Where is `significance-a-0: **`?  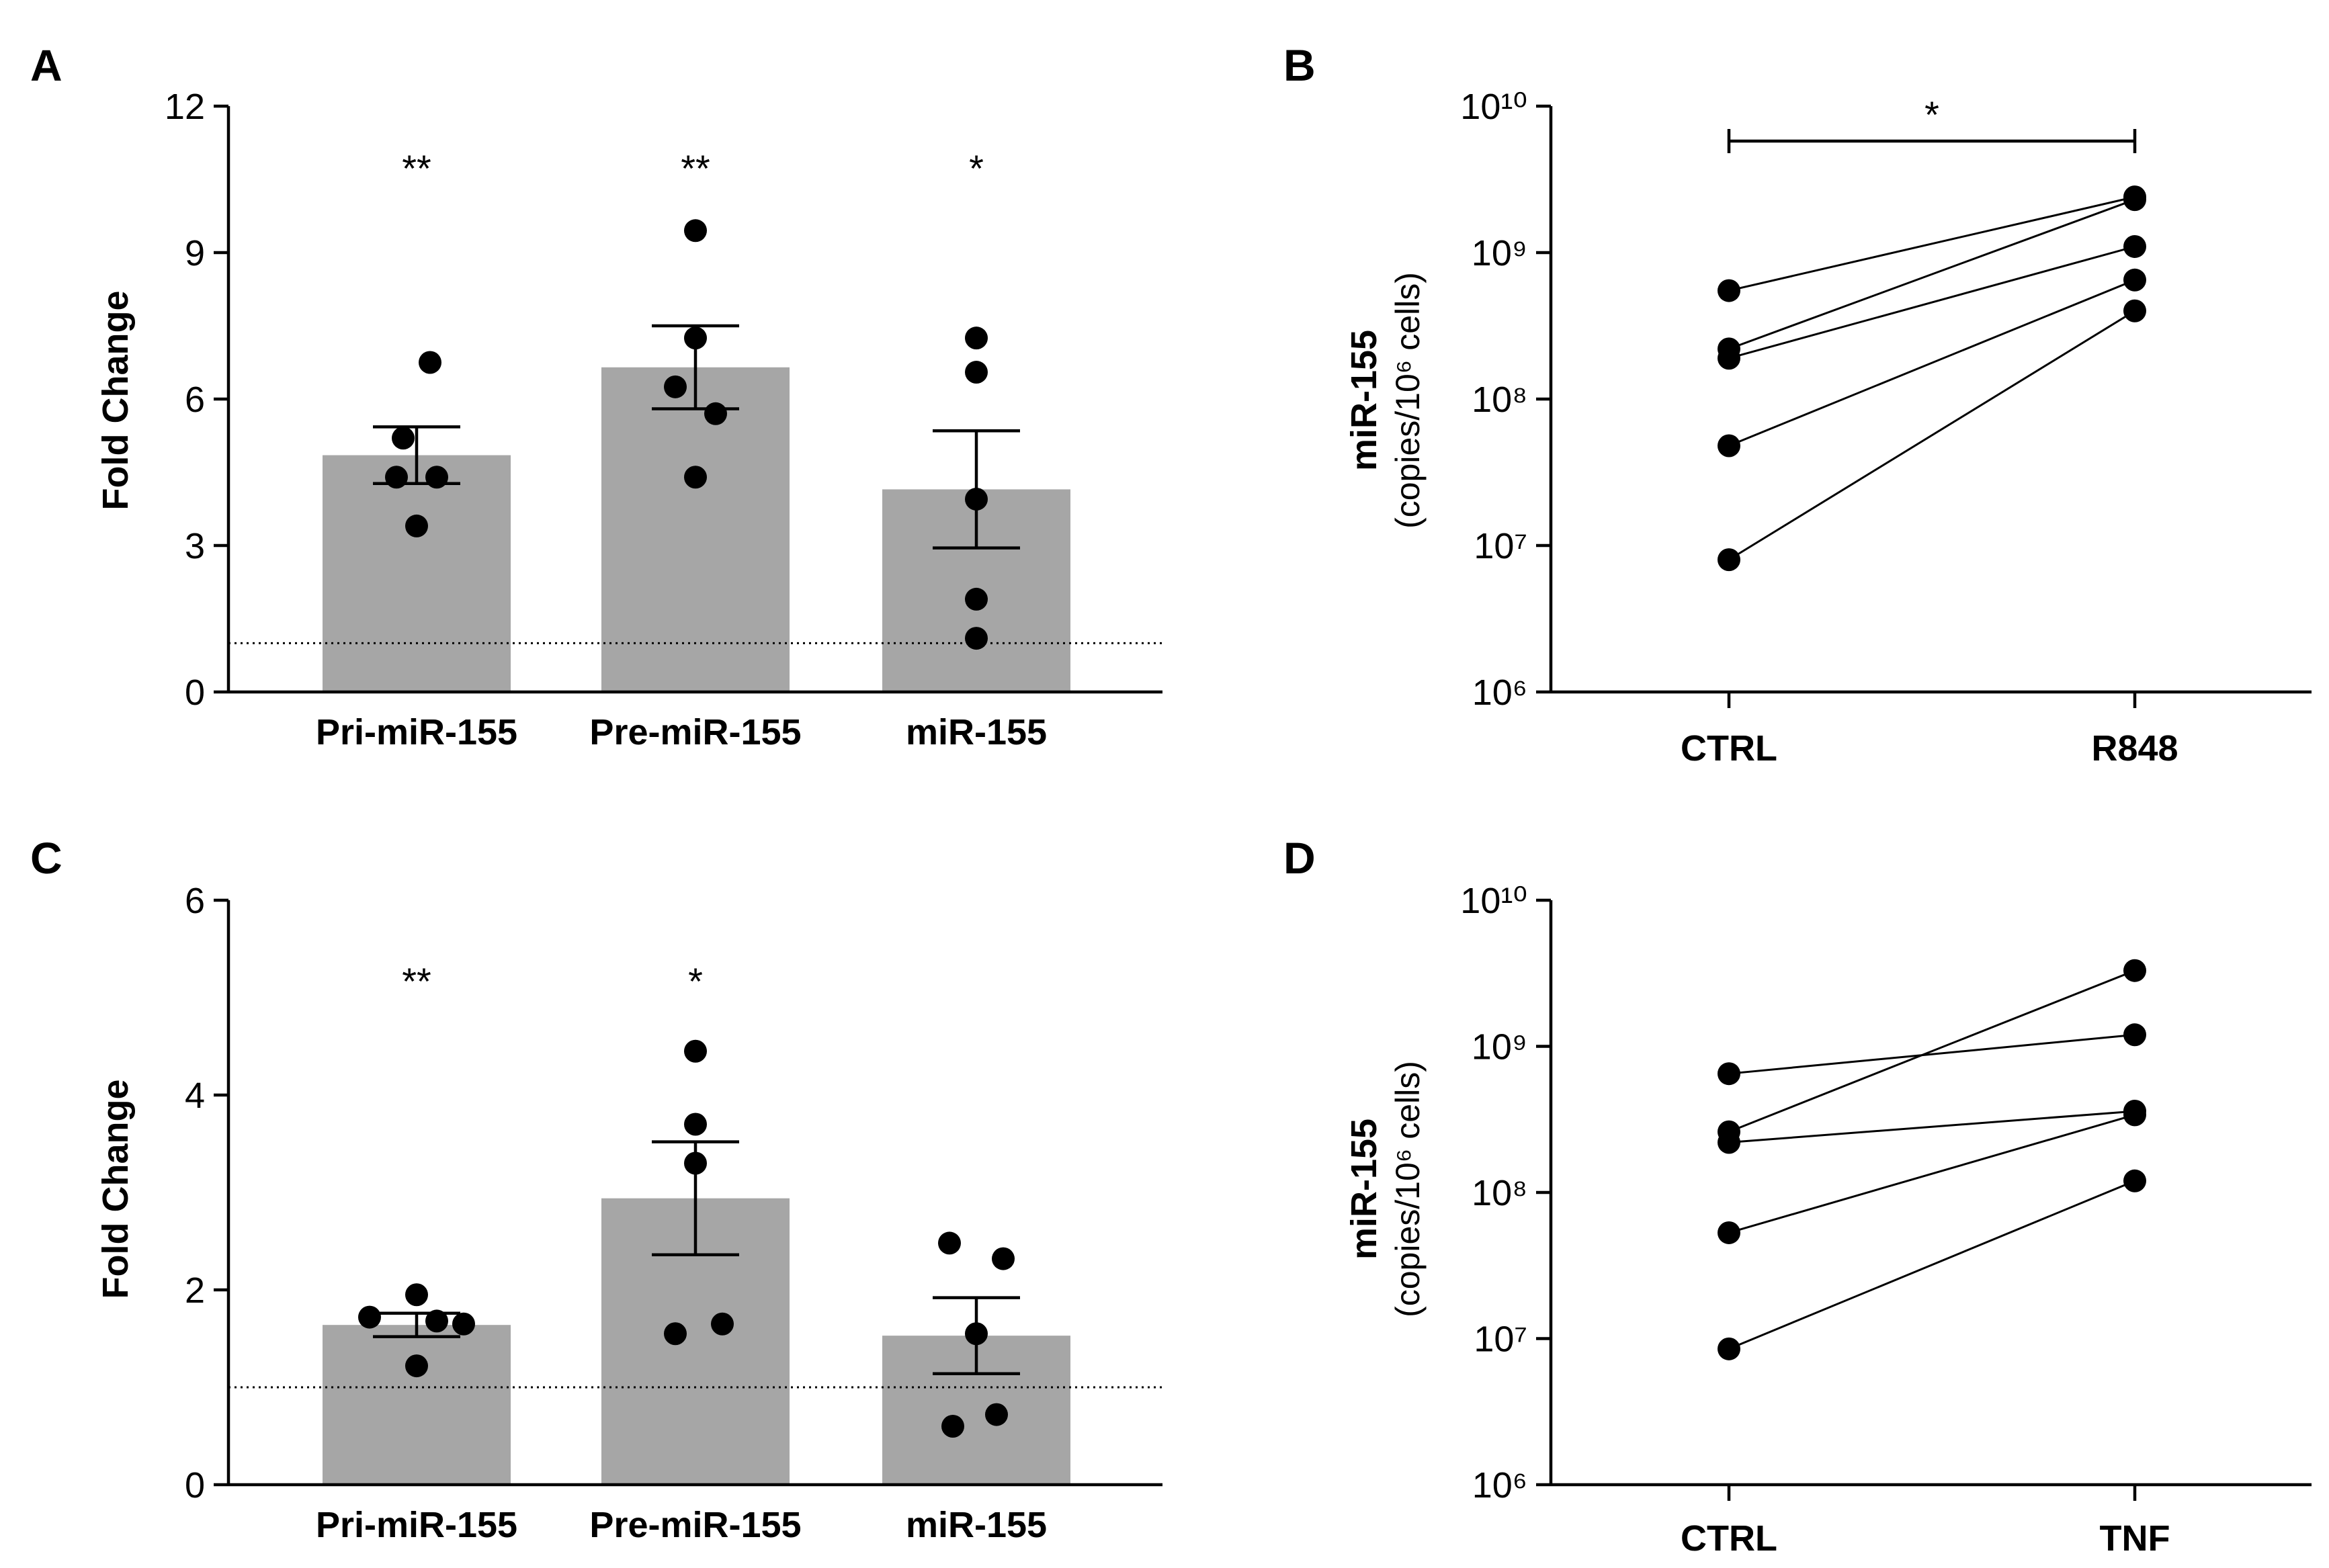
significance-a-0: ** is located at coordinates (416, 168).